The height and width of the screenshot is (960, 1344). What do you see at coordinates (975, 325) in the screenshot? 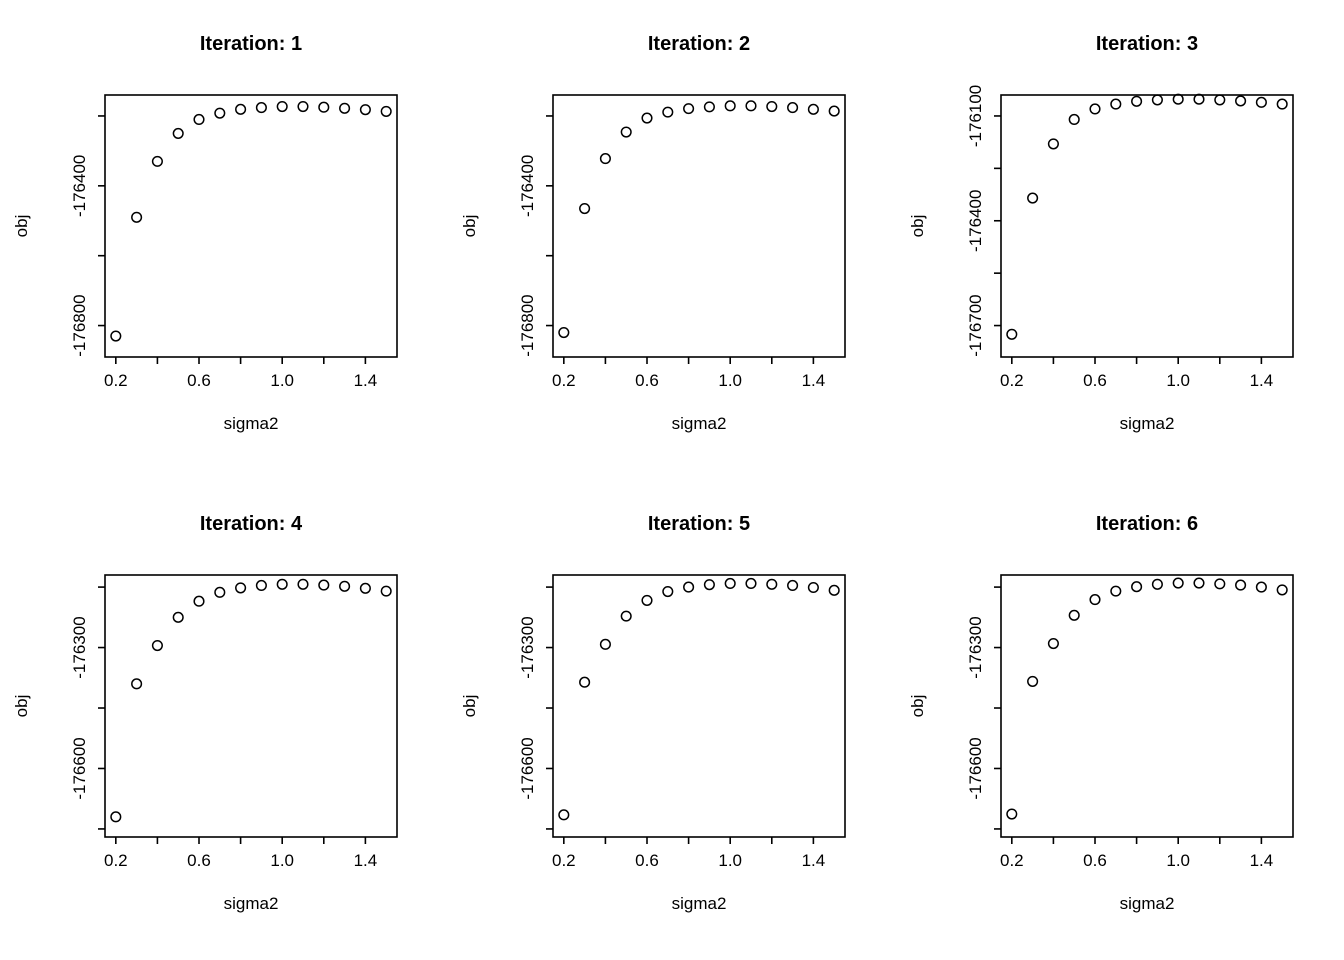
I see `y-tick-label: -176700` at bounding box center [975, 325].